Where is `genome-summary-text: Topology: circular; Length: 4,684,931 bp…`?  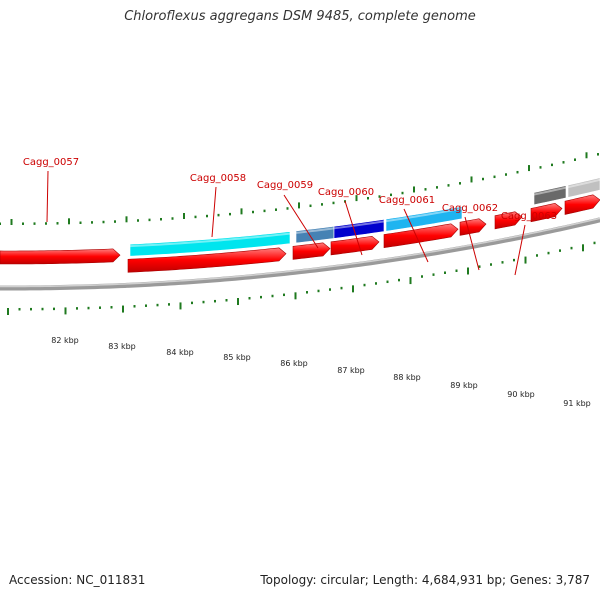
genome-summary-text: Topology: circular; Length: 4,684,931 bp… is located at coordinates (425, 580).